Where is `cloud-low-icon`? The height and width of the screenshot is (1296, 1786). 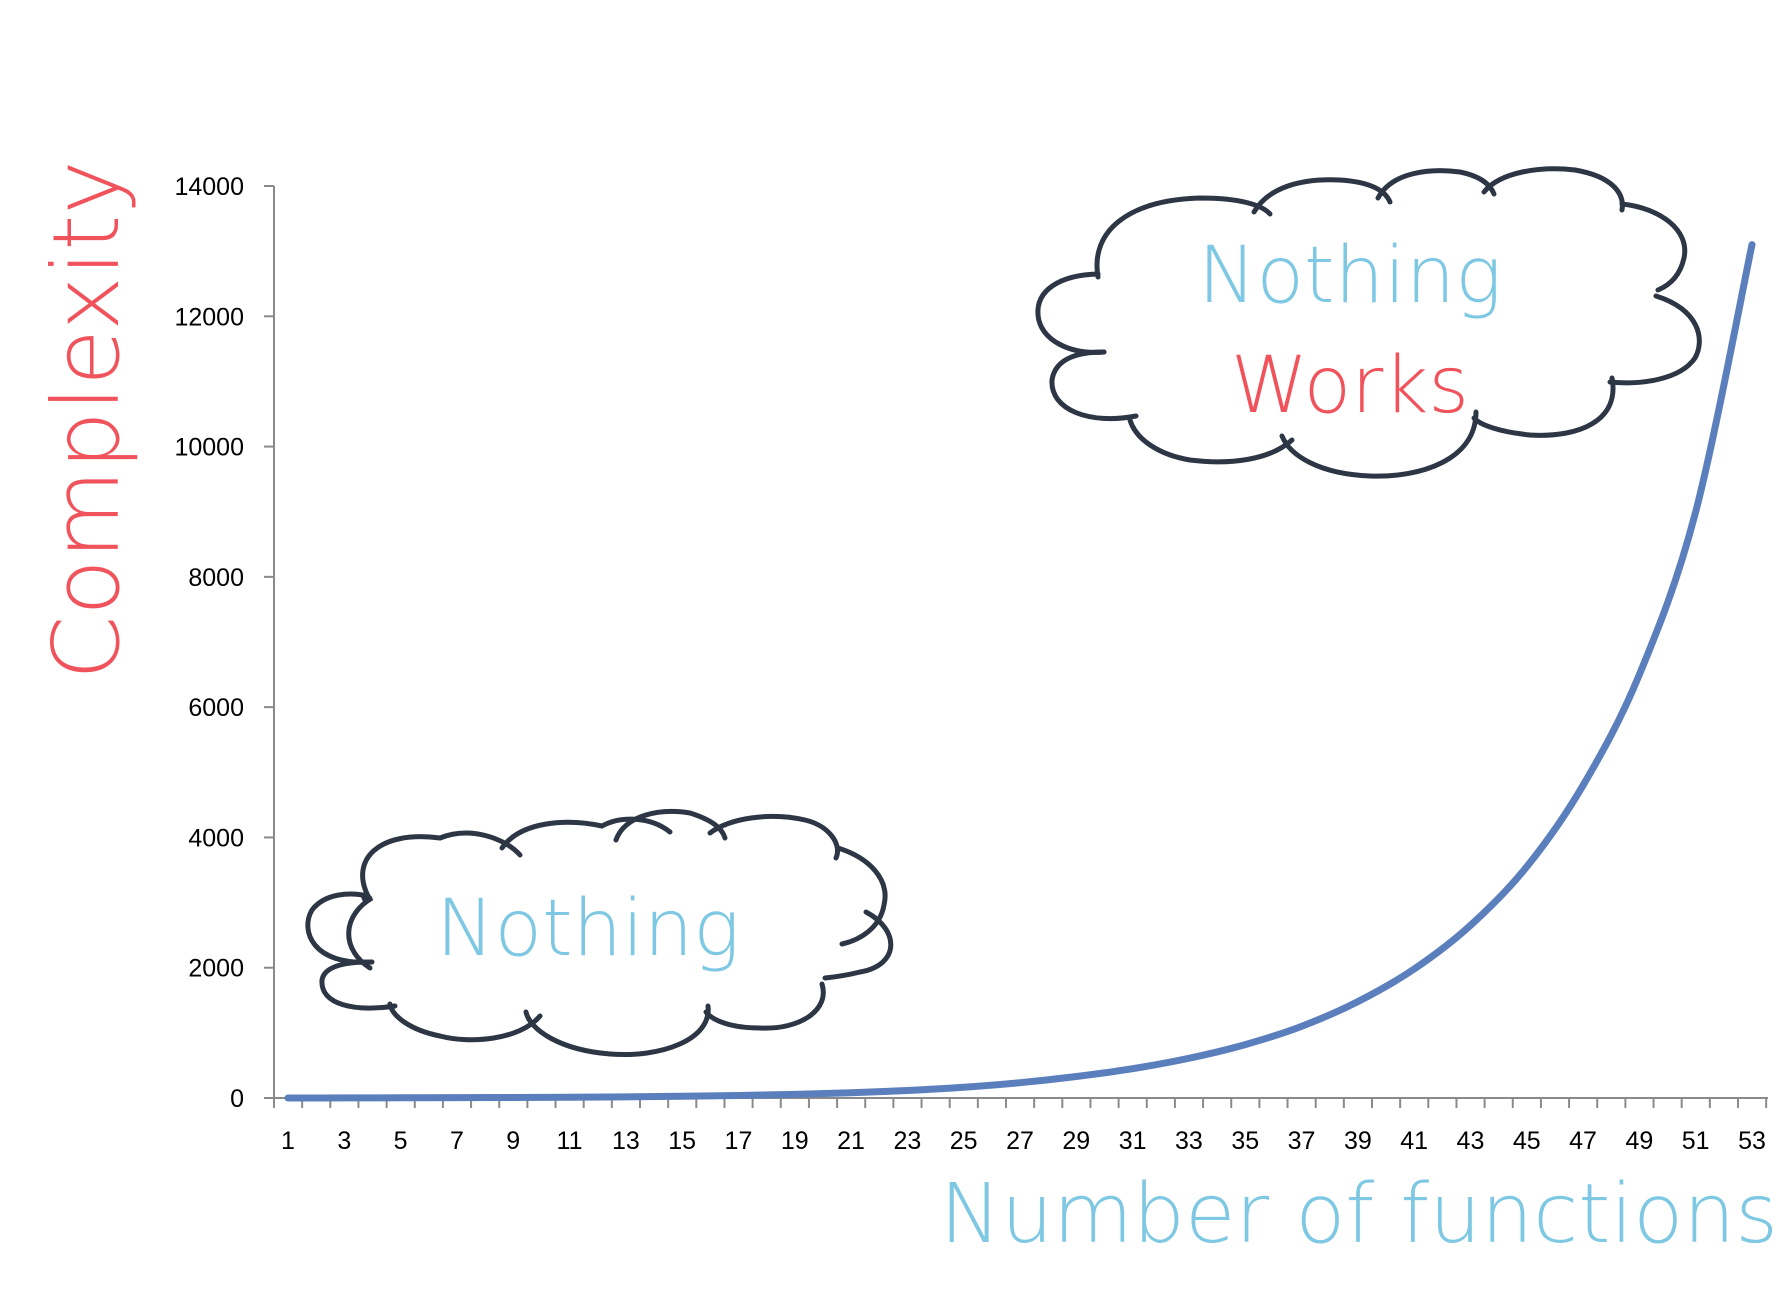
cloud-low-icon is located at coordinates (599, 933).